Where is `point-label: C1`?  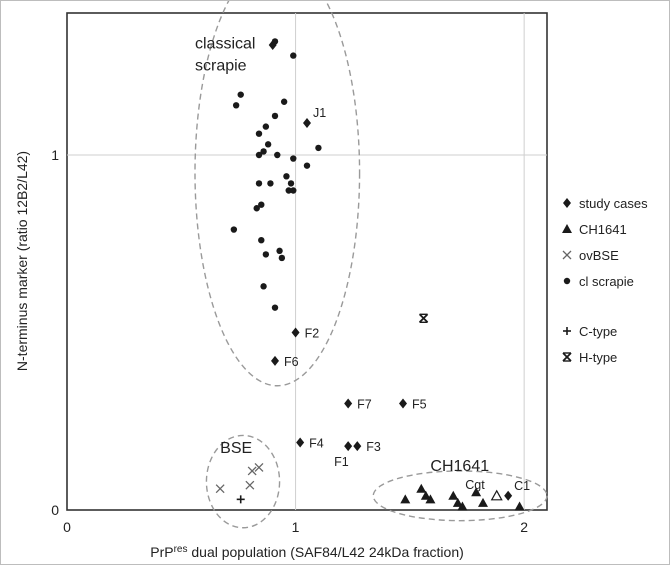
point-label: C1 is located at coordinates (522, 486).